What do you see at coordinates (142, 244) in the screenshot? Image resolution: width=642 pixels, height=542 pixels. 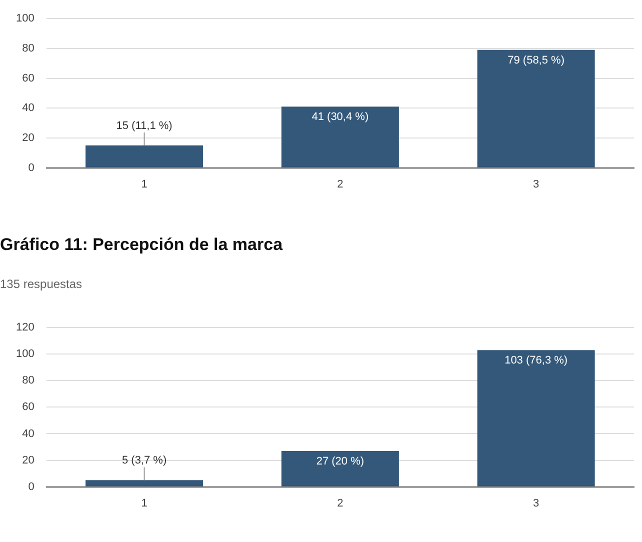 I see `chart-title: Gráfico 11: Percepción de la marca` at bounding box center [142, 244].